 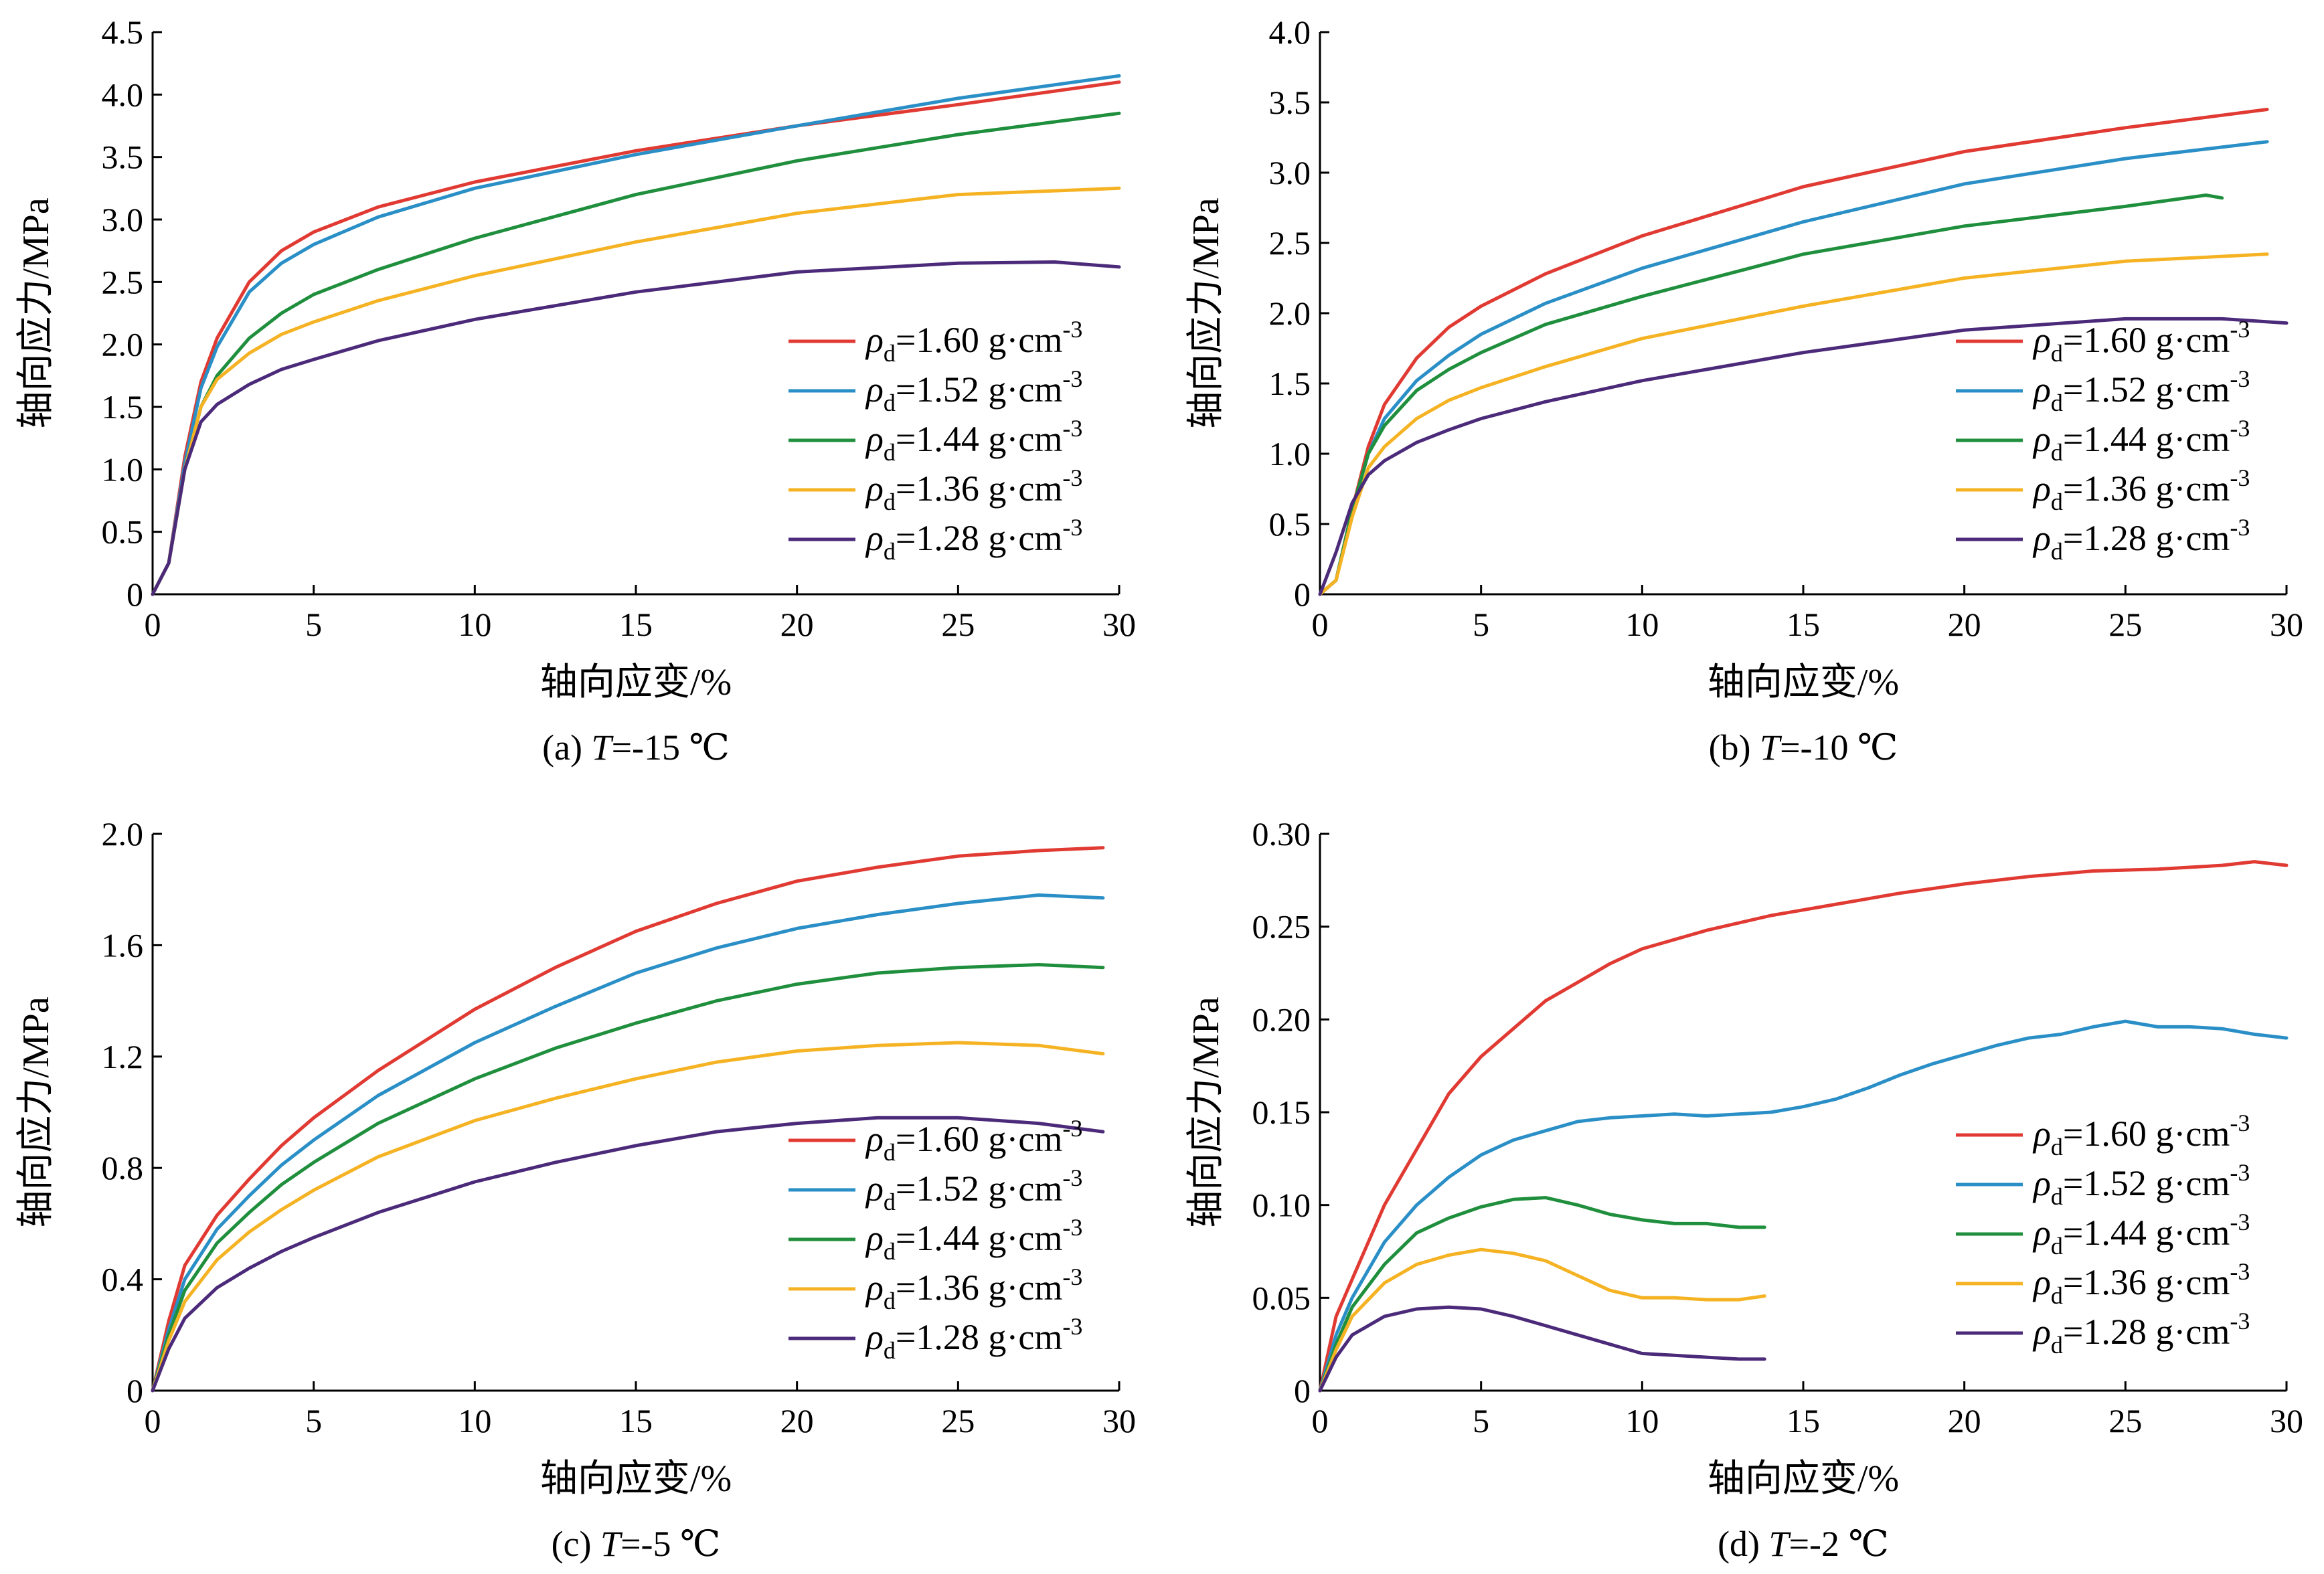 I want to click on y-tick-label: 0.4, so click(x=123, y=1279).